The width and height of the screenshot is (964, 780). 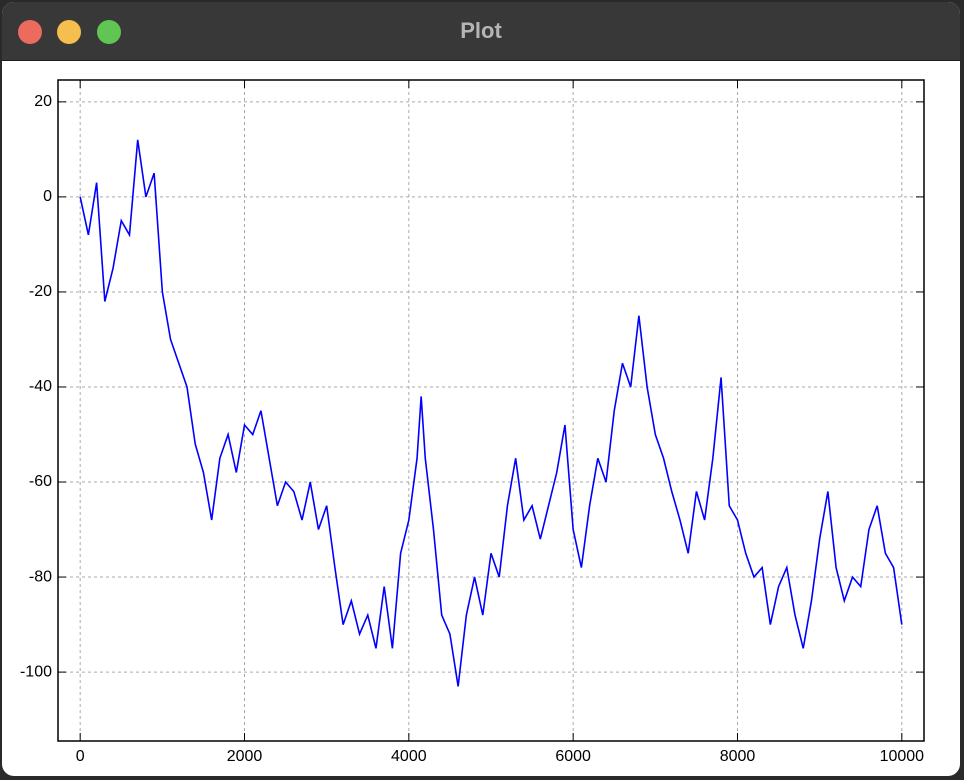 What do you see at coordinates (43, 101) in the screenshot?
I see `y-tick-label: 20` at bounding box center [43, 101].